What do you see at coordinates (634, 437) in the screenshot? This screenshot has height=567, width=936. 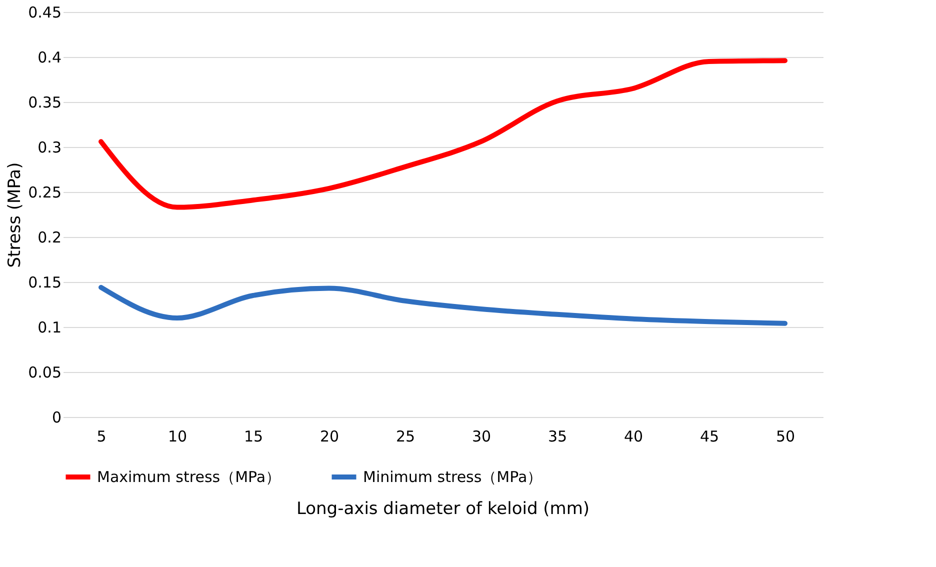 I see `x-tick-label: 40` at bounding box center [634, 437].